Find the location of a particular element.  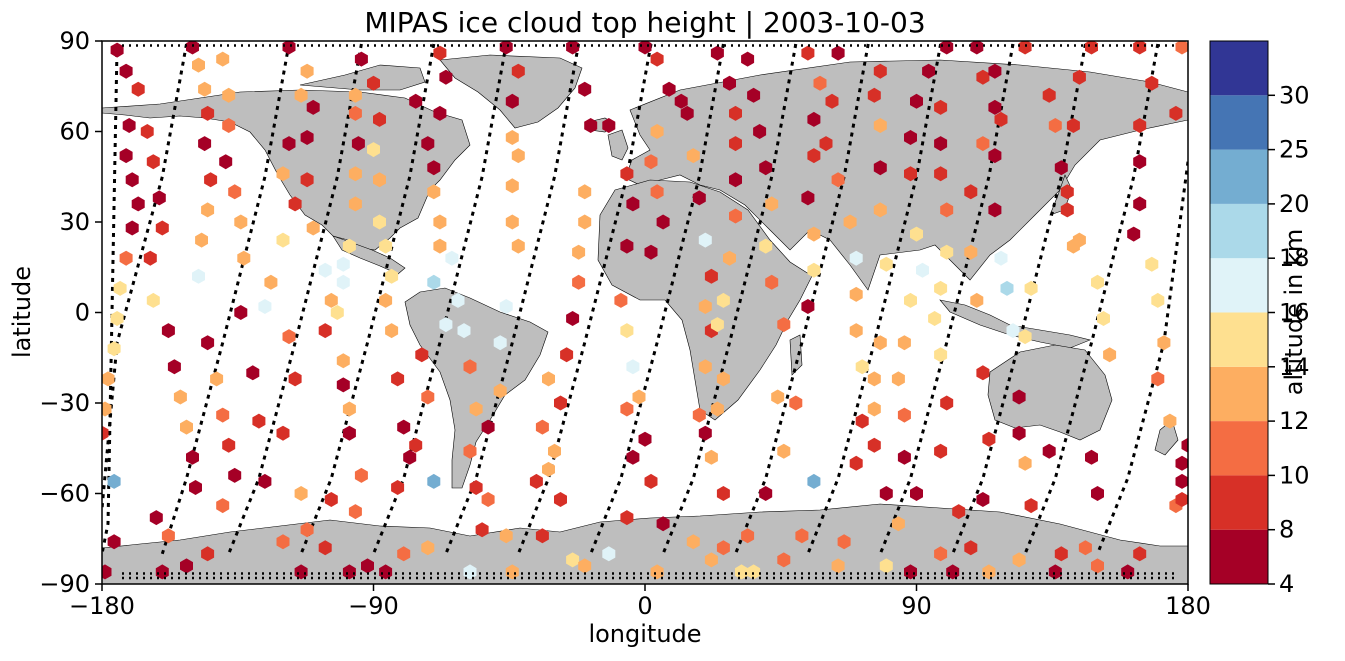

y-tick-label: −60 is located at coordinates (64, 494).